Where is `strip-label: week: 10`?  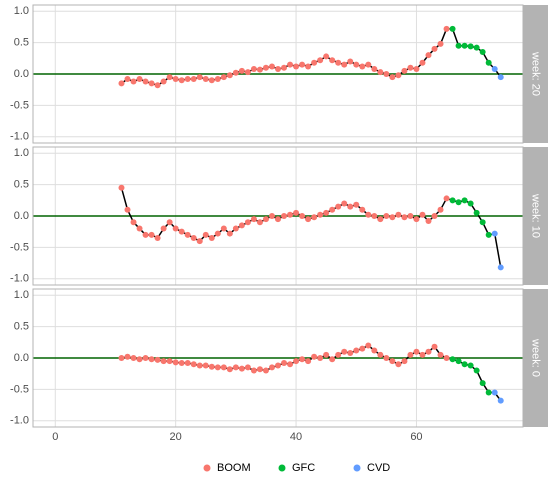
strip-label: week: 10 is located at coordinates (536, 215).